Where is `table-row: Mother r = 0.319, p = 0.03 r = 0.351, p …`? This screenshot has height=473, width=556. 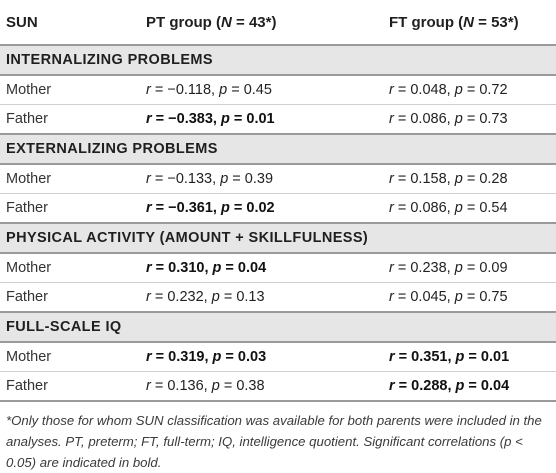
table-row: Mother r = 0.319, p = 0.03 r = 0.351, p … is located at coordinates (278, 357).